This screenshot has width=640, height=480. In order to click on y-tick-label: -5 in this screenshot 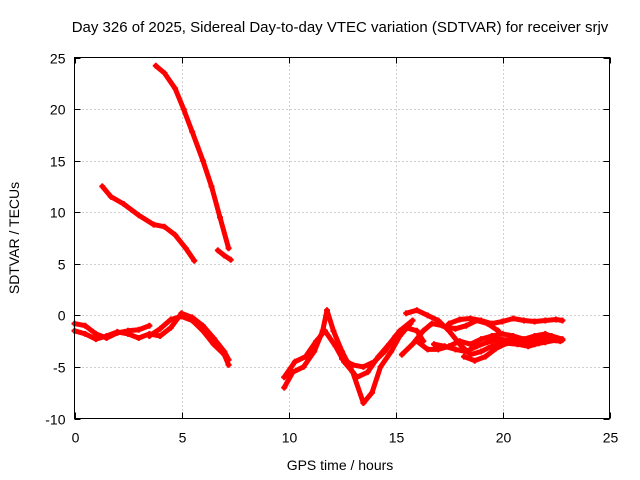, I will do `click(59, 368)`.